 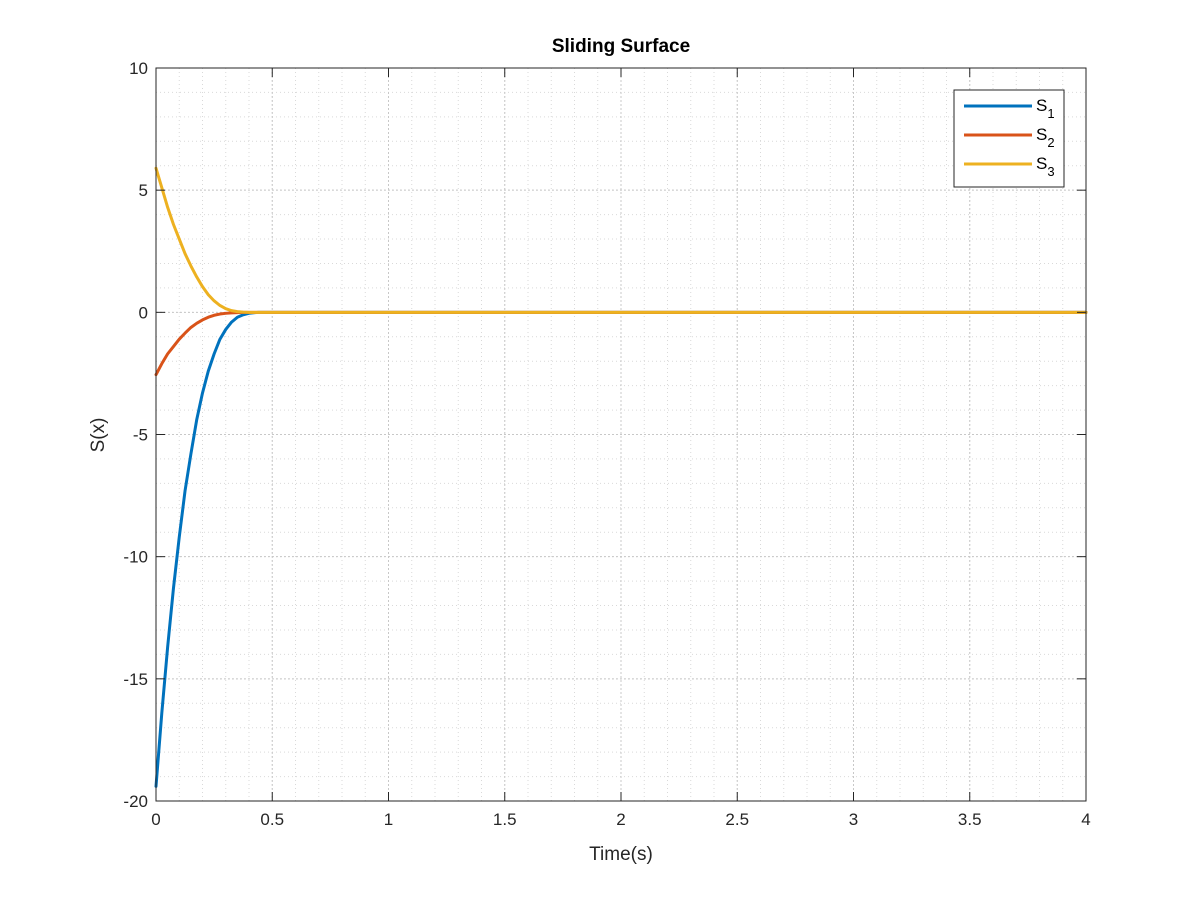 I want to click on x-tick-label: 0.5, so click(x=272, y=819).